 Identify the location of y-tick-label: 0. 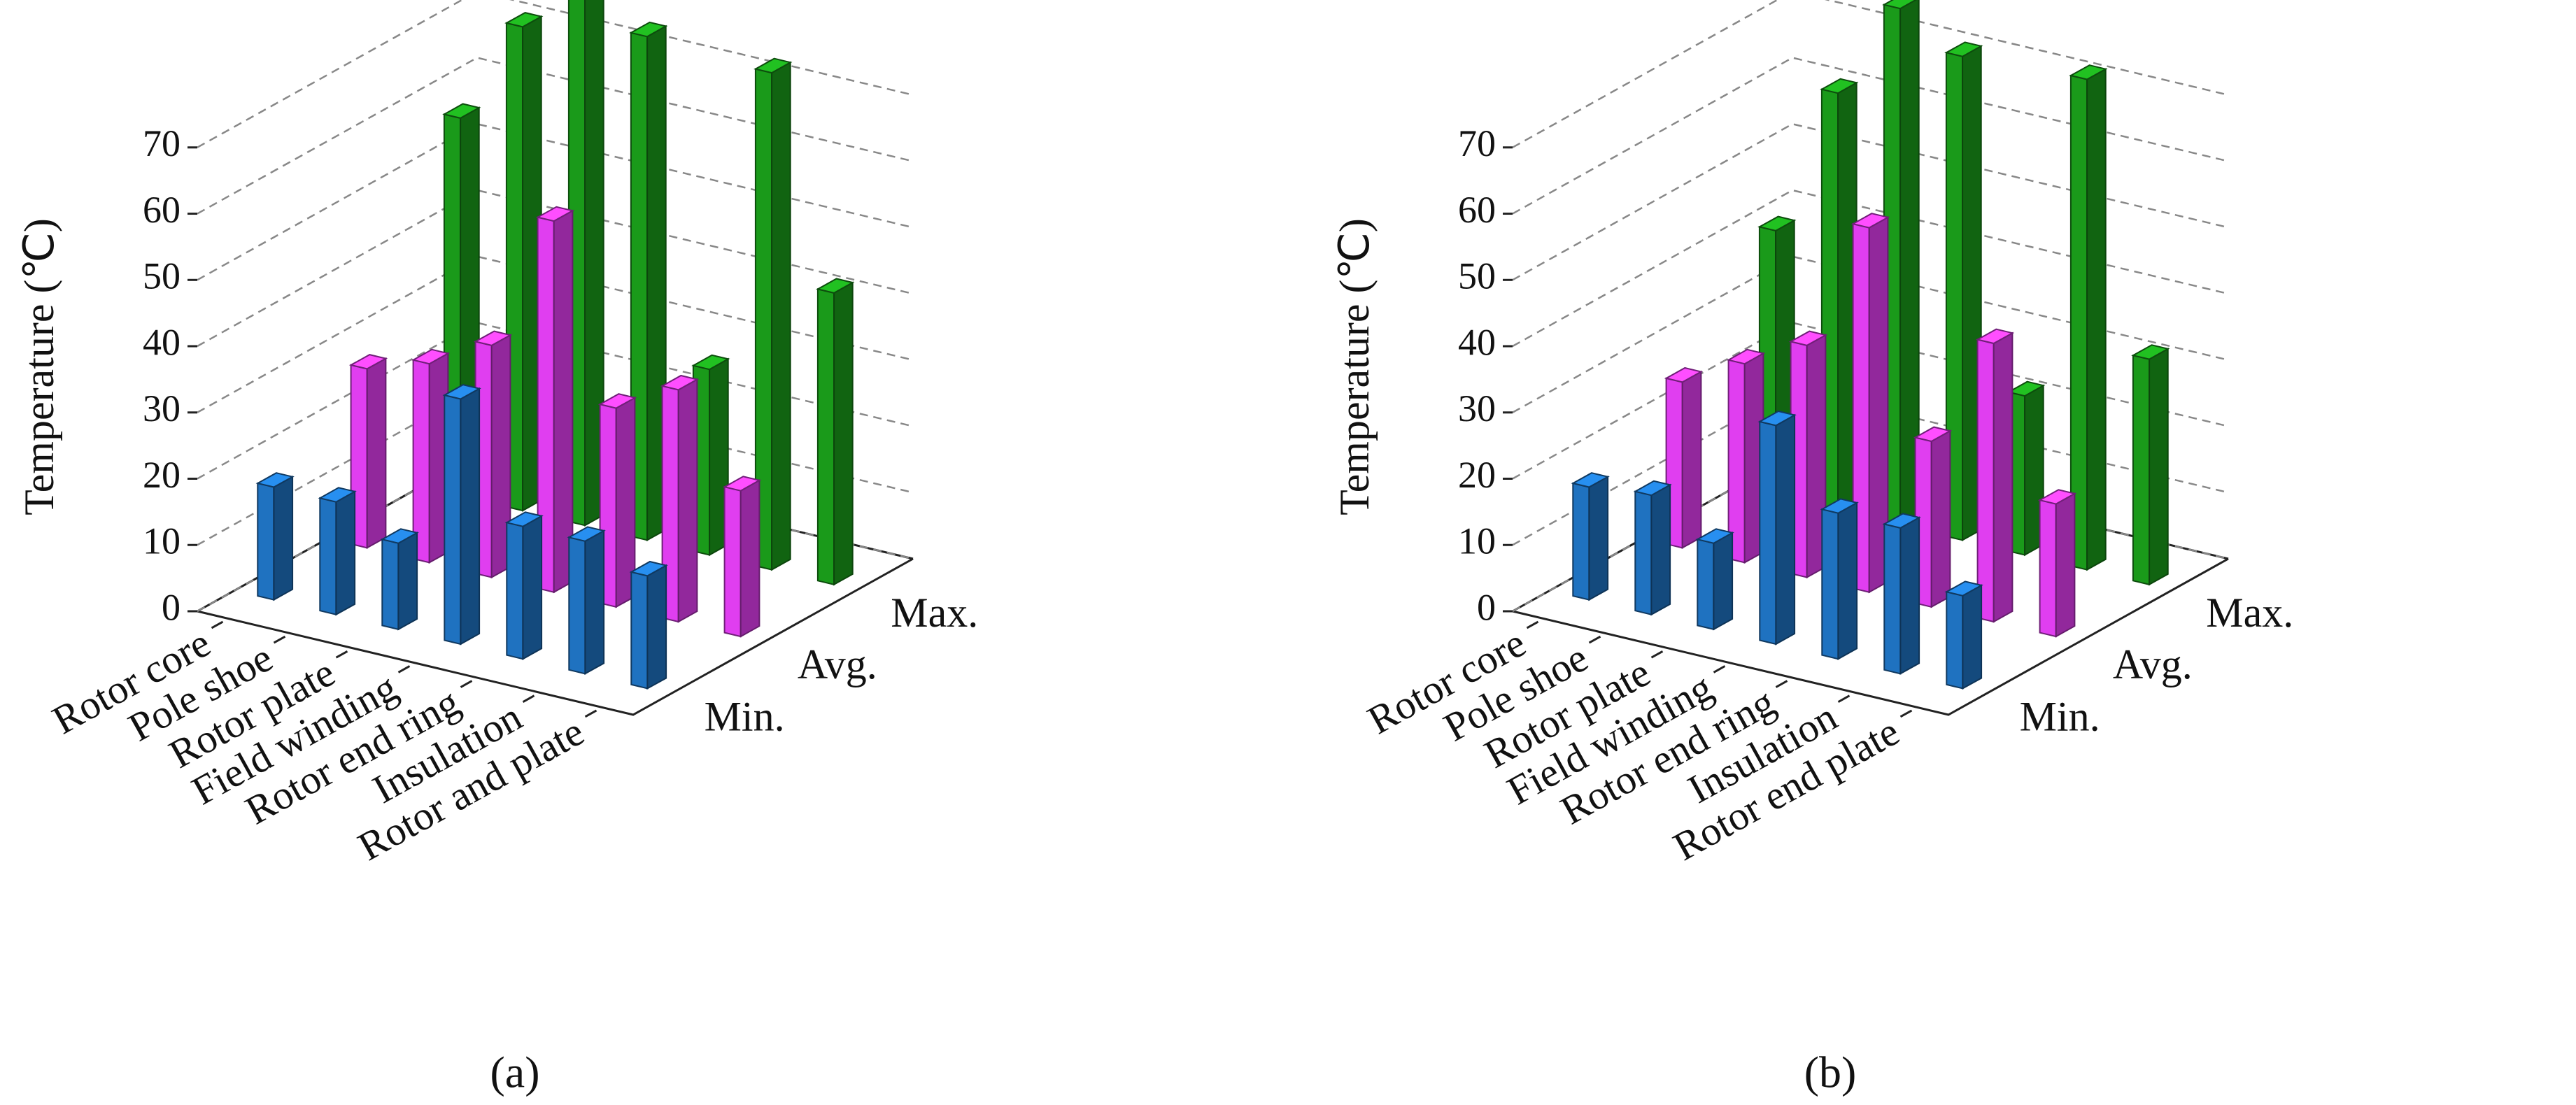
(1486, 607).